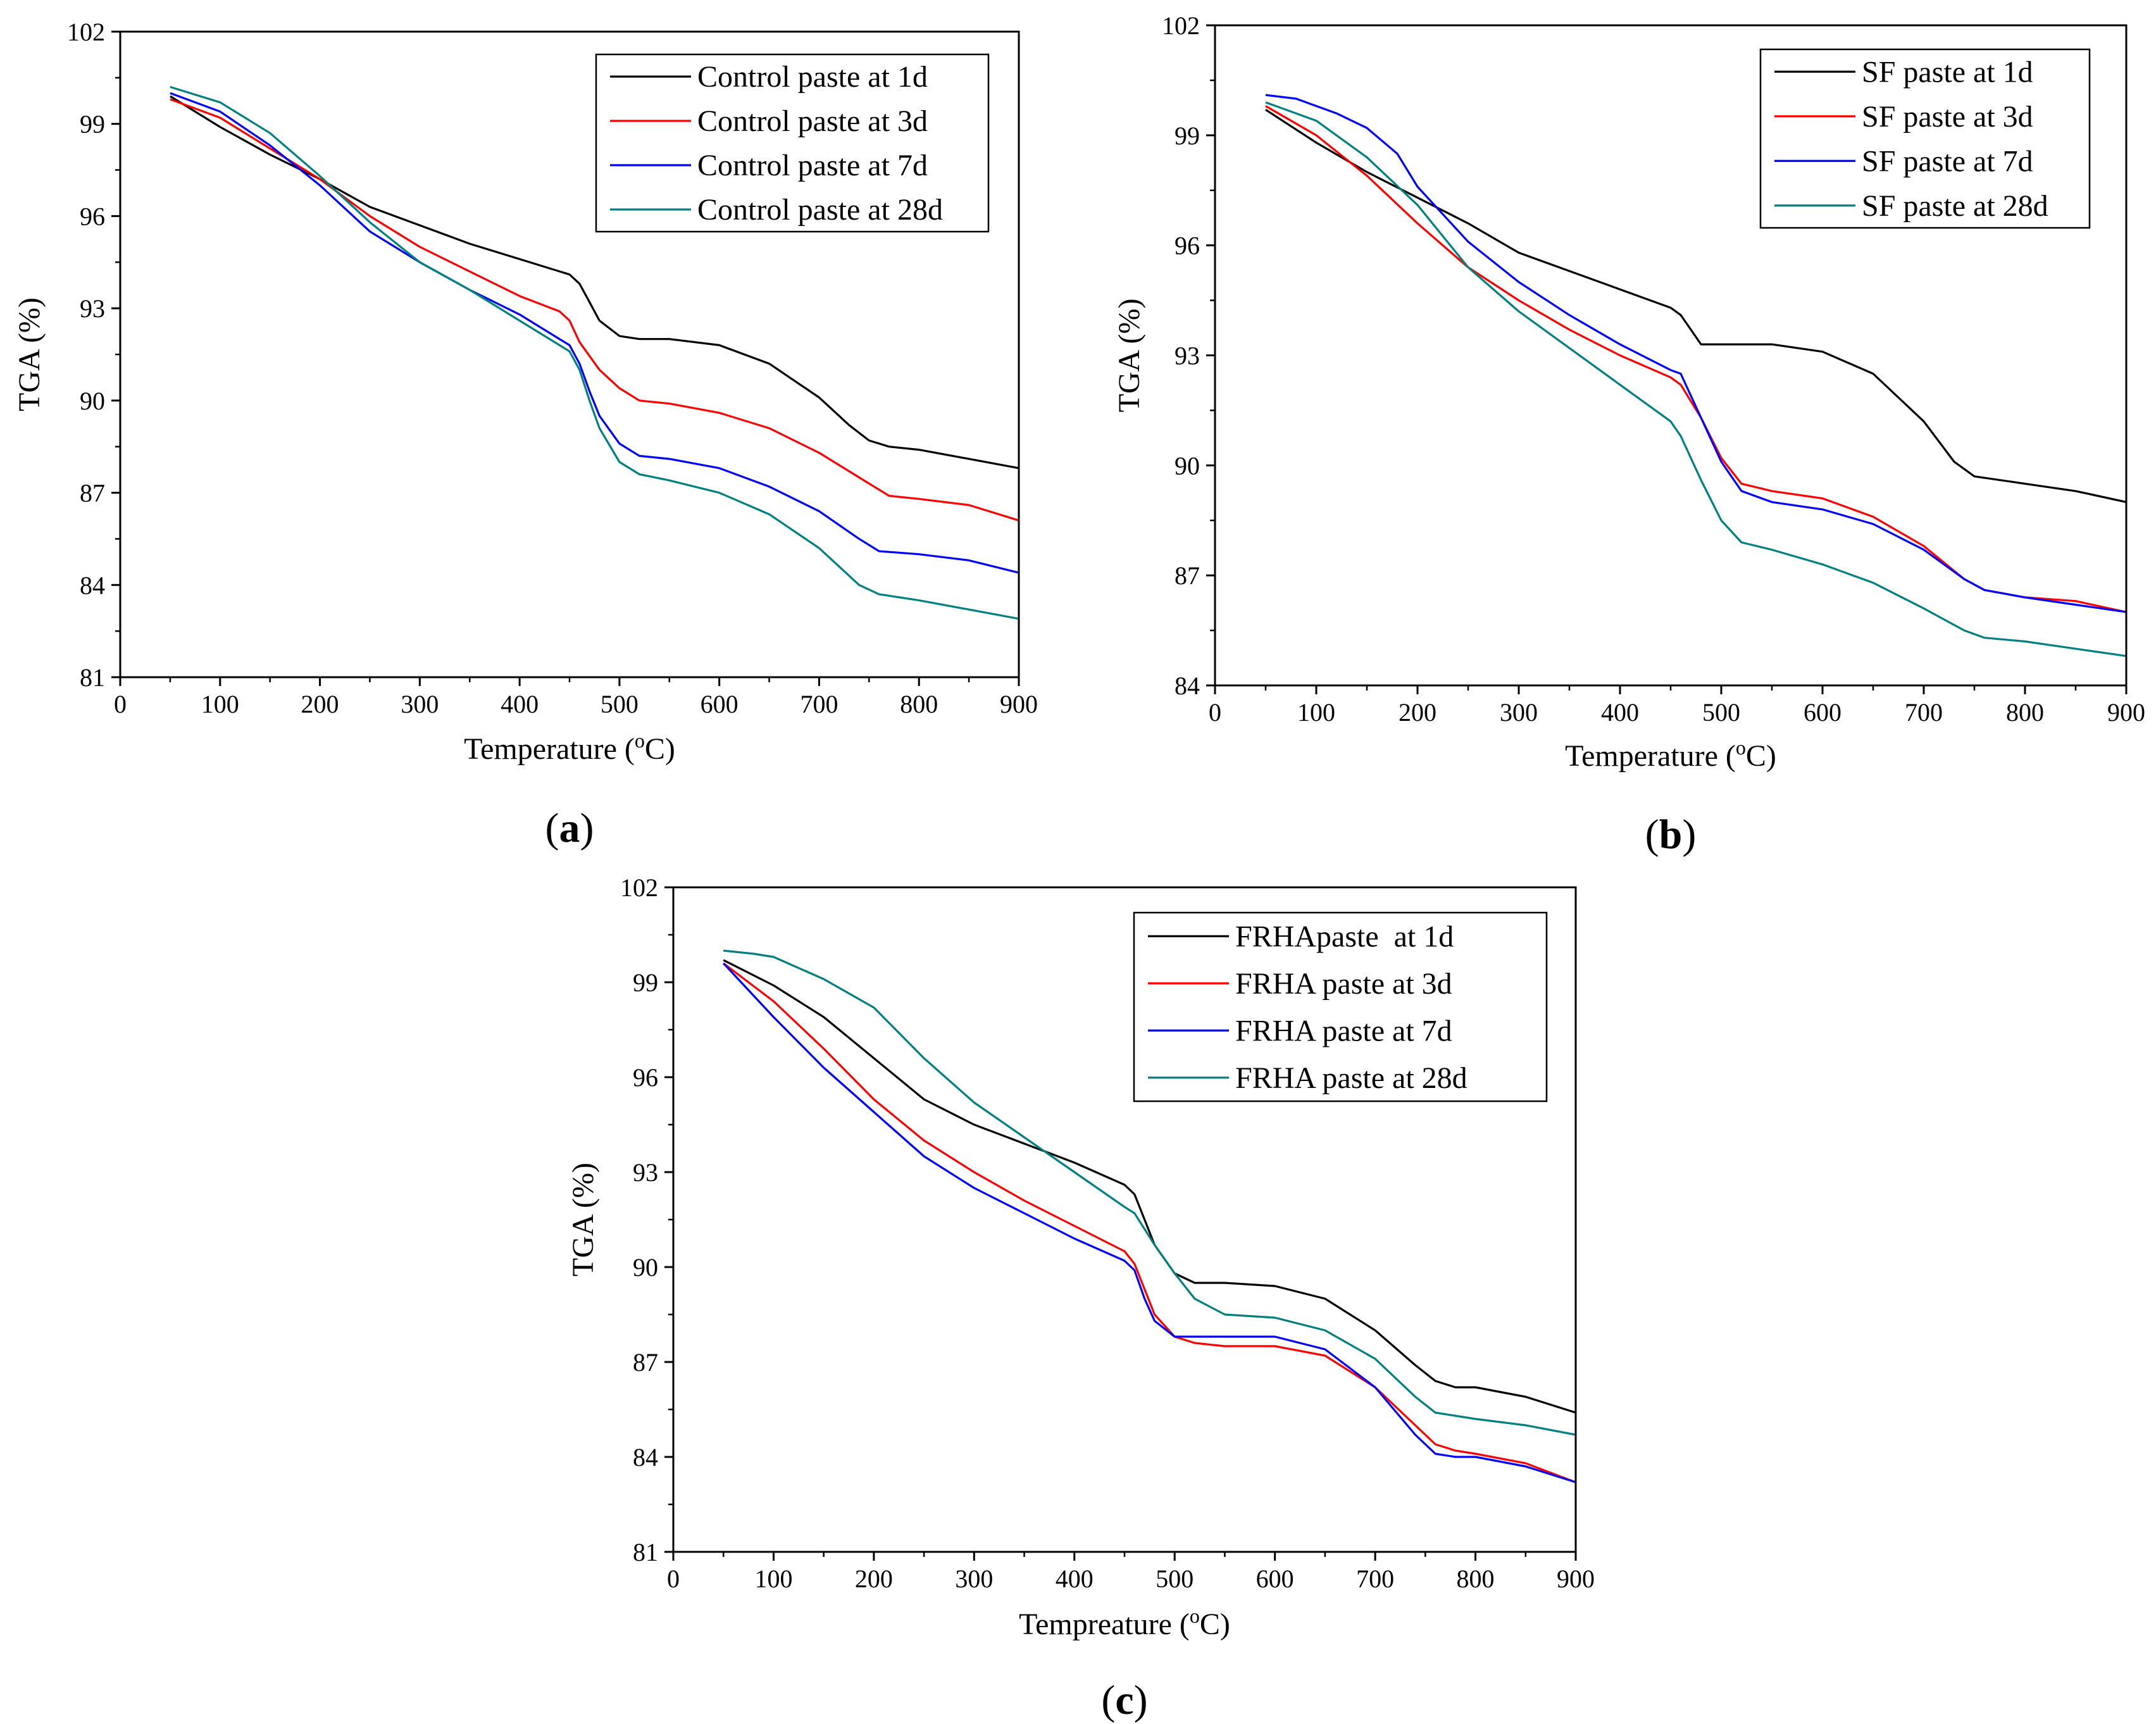  Describe the element at coordinates (820, 210) in the screenshot. I see `legend-label-a-4: Control paste at 28d` at that location.